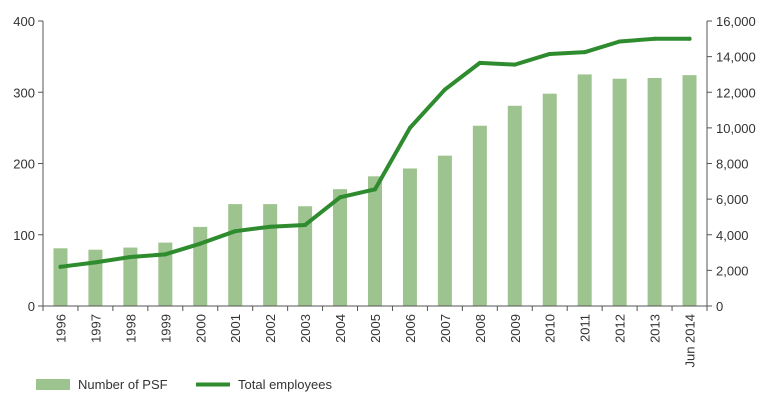  Describe the element at coordinates (305, 256) in the screenshot. I see `bar-2003` at that location.